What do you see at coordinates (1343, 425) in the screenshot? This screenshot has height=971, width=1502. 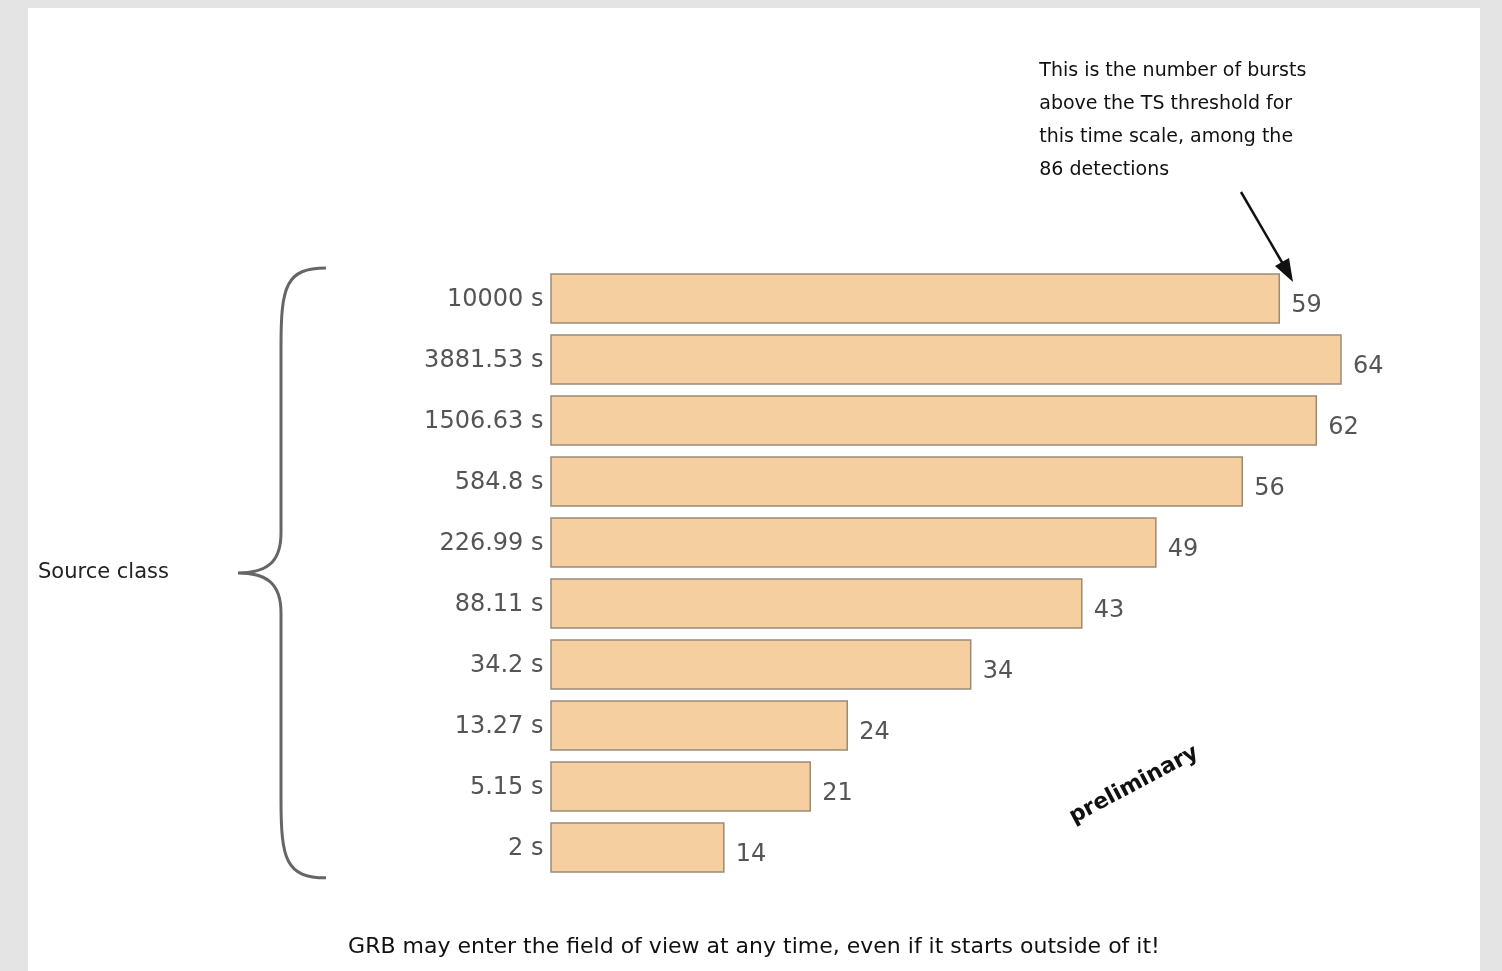 I see `data-label: 62` at bounding box center [1343, 425].